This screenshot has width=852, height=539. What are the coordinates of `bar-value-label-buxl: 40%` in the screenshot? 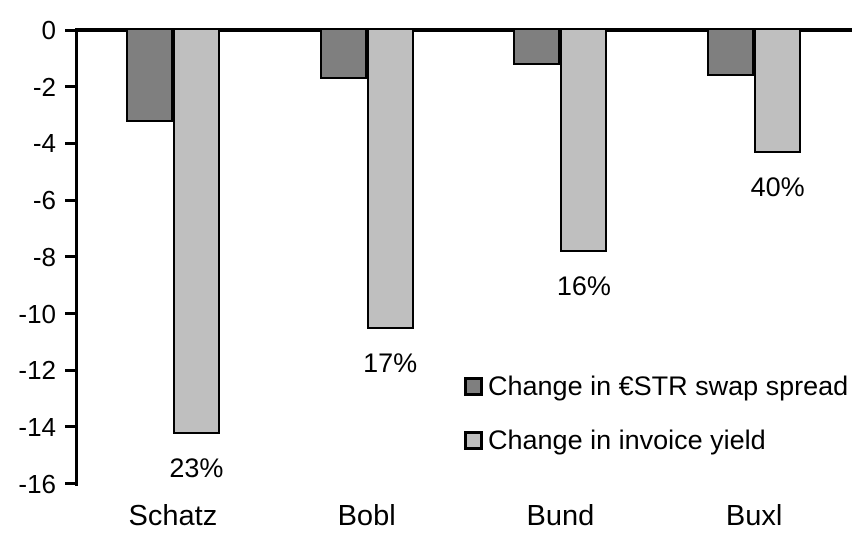 It's located at (777, 186).